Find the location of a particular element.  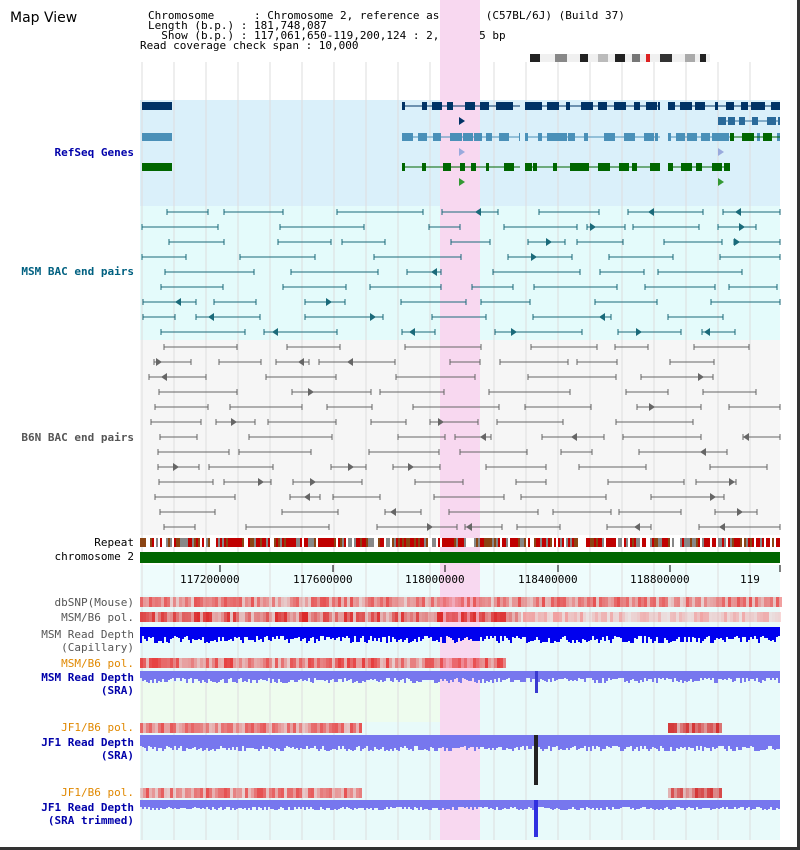

jf1-b6-pol-2-label: JF1/B6 pol. is located at coordinates (97, 792).